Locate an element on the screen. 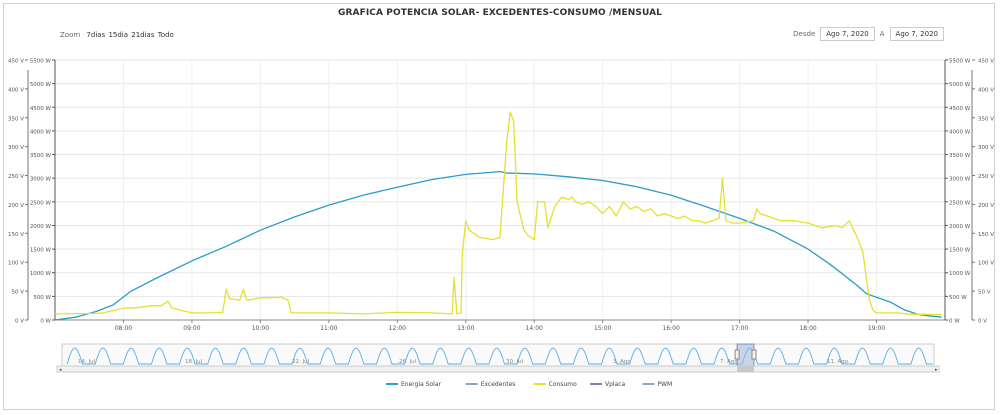 This screenshot has height=415, width=1000. y-tick-label-w-right: 5000 W is located at coordinates (960, 85).